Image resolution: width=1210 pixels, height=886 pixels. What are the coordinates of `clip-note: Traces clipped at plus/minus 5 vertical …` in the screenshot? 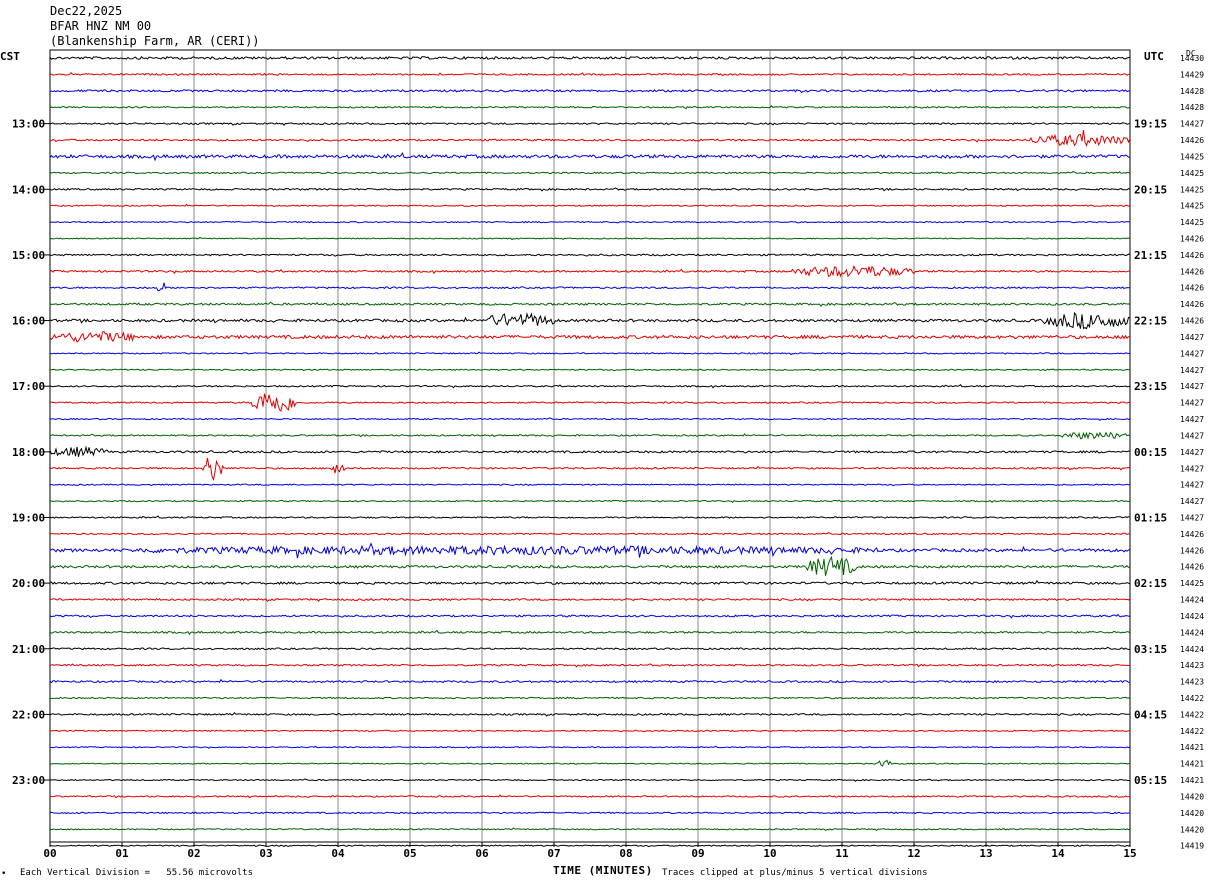 It's located at (795, 873).